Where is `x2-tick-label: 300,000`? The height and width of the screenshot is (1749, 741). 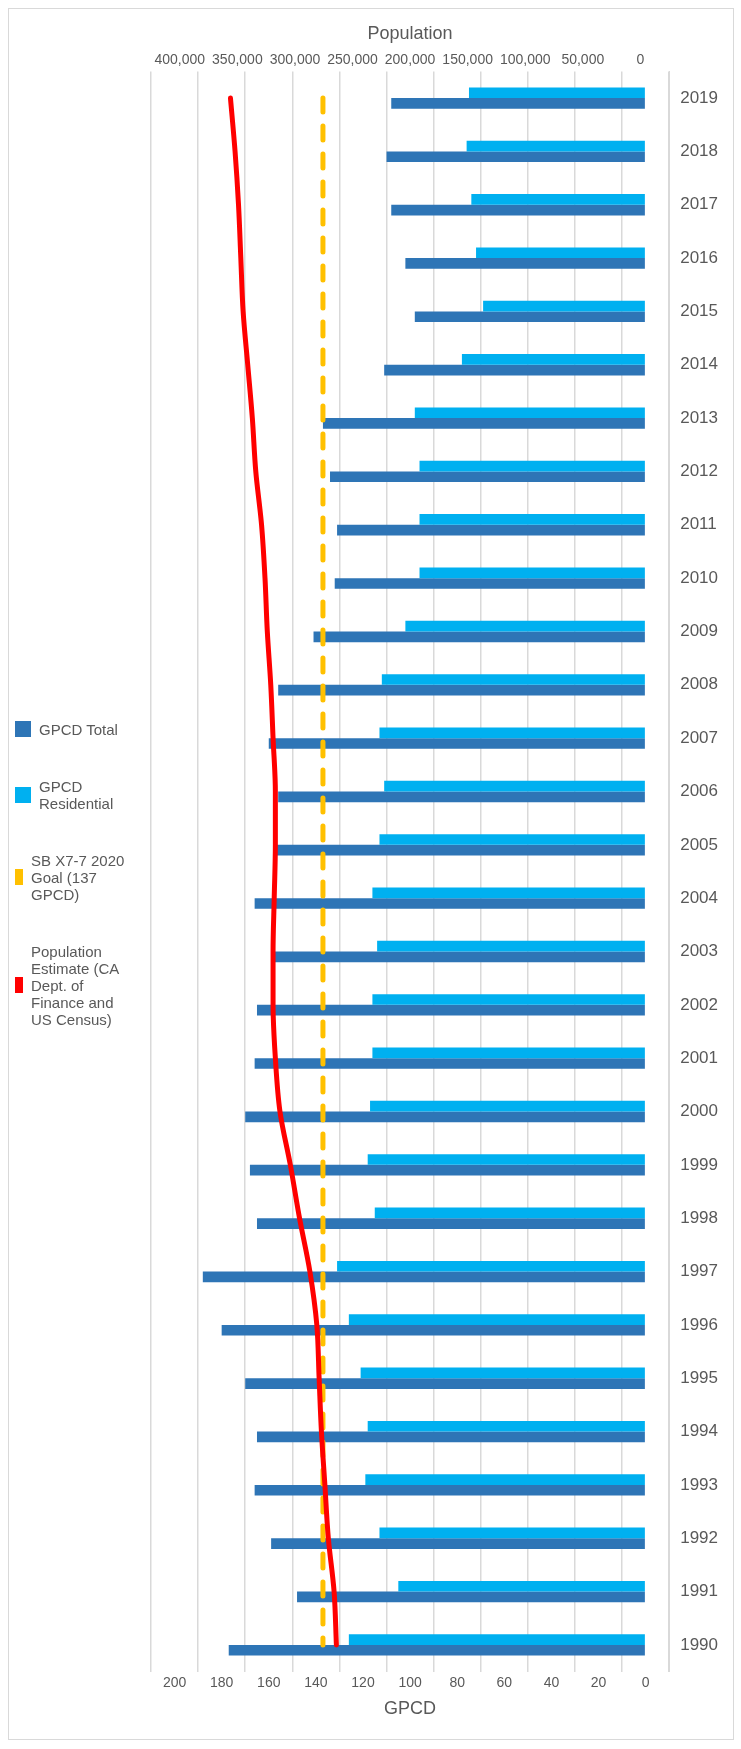
x2-tick-label: 300,000 is located at coordinates (295, 58).